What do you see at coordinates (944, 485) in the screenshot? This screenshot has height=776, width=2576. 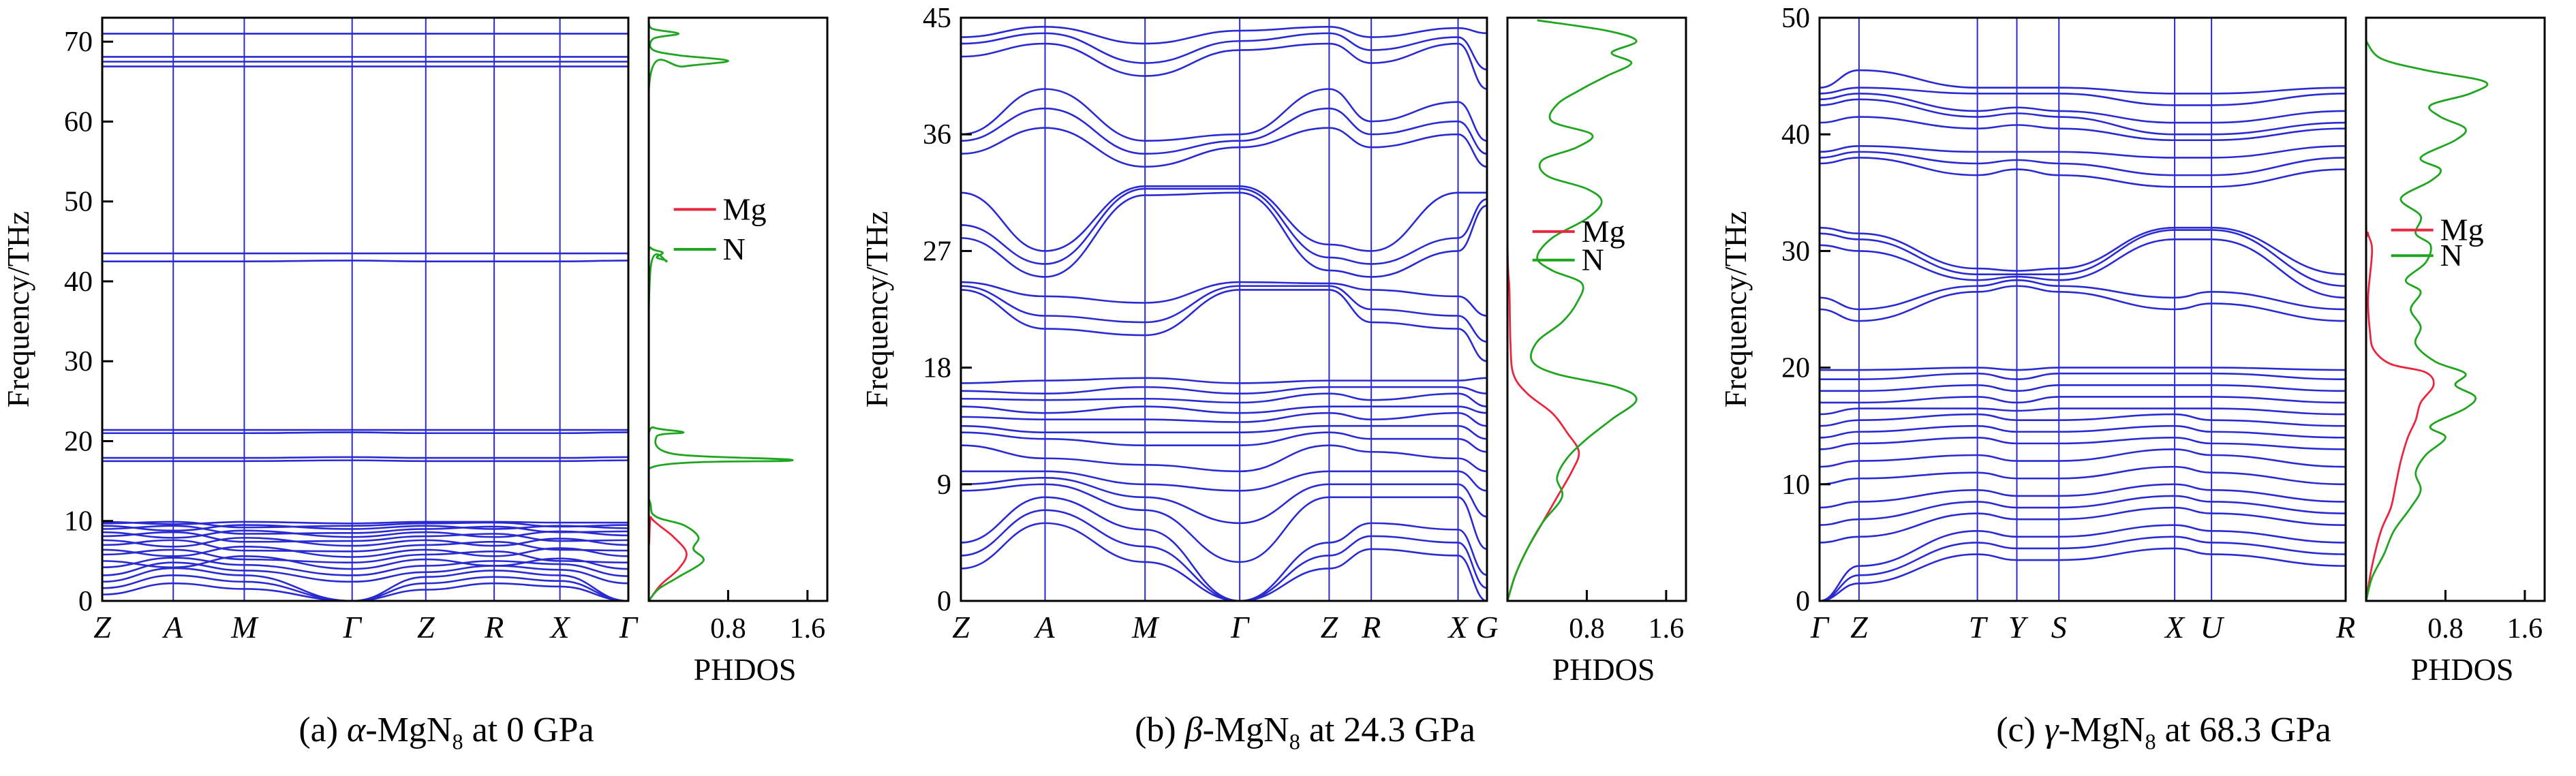 I see `svg-text: 9` at bounding box center [944, 485].